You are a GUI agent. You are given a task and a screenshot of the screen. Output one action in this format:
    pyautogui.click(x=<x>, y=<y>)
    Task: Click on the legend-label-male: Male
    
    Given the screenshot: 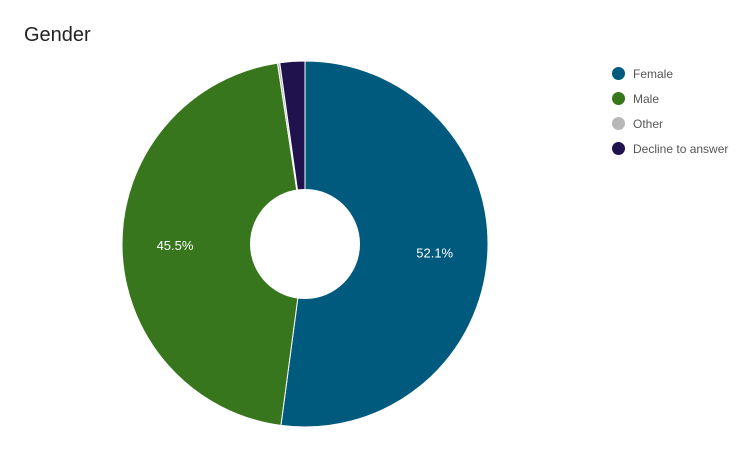 What is the action you would take?
    pyautogui.click(x=646, y=98)
    